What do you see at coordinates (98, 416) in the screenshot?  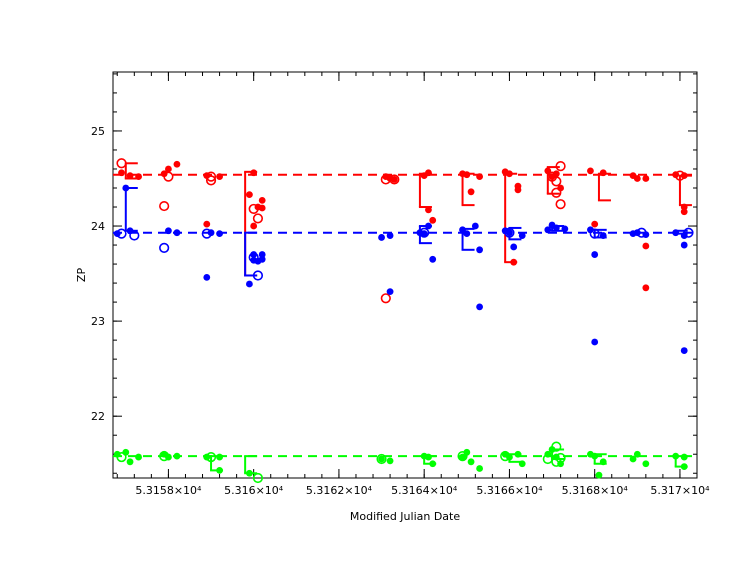 I see `y-tick-label: 22` at bounding box center [98, 416].